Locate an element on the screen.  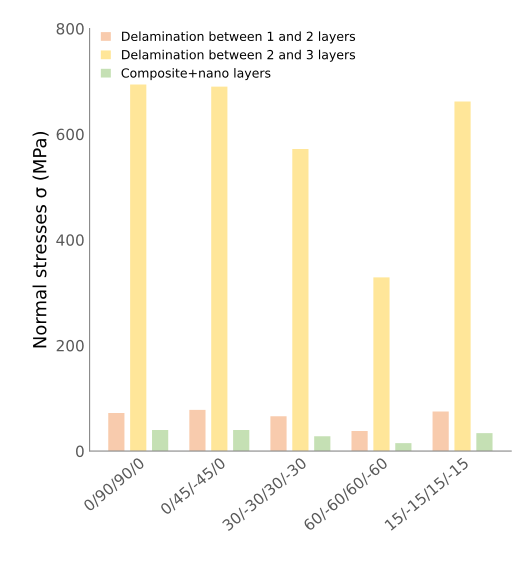
y-tick-label: 0 is located at coordinates (80, 452).